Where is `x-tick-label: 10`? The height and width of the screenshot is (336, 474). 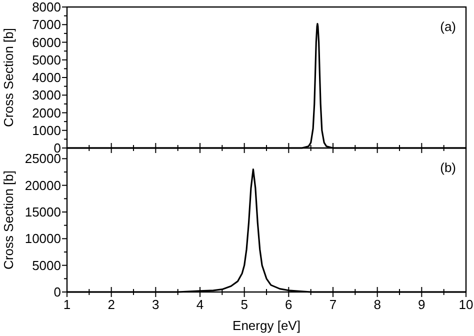
x-tick-label: 10 is located at coordinates (466, 304).